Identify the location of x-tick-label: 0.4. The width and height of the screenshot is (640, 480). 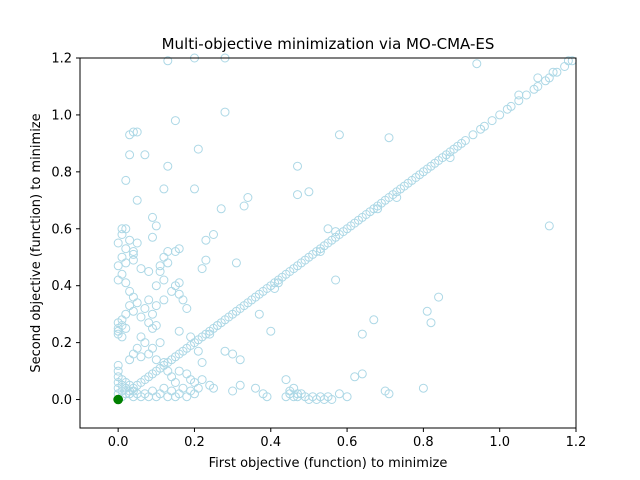
(270, 442).